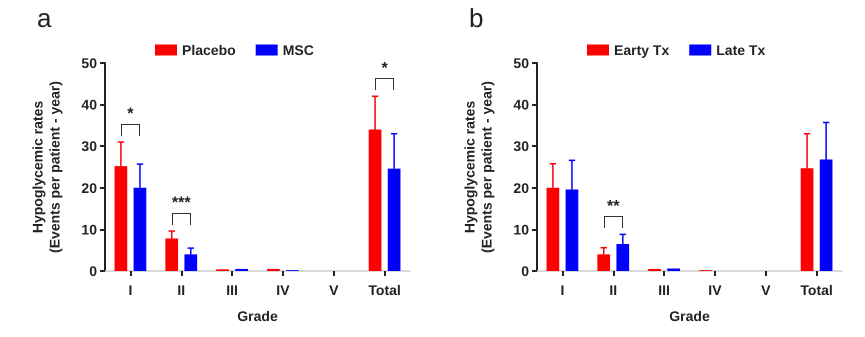 Image resolution: width=865 pixels, height=337 pixels. Describe the element at coordinates (741, 50) in the screenshot. I see `legend-label: Late Tx` at that location.